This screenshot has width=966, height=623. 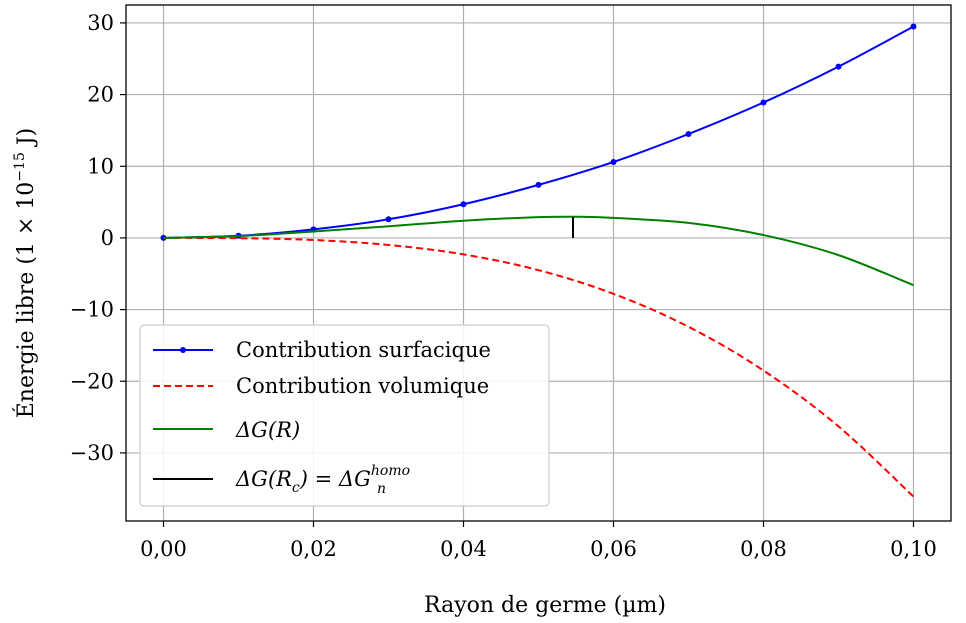 I want to click on x-tick-label: 0,04, so click(x=463, y=549).